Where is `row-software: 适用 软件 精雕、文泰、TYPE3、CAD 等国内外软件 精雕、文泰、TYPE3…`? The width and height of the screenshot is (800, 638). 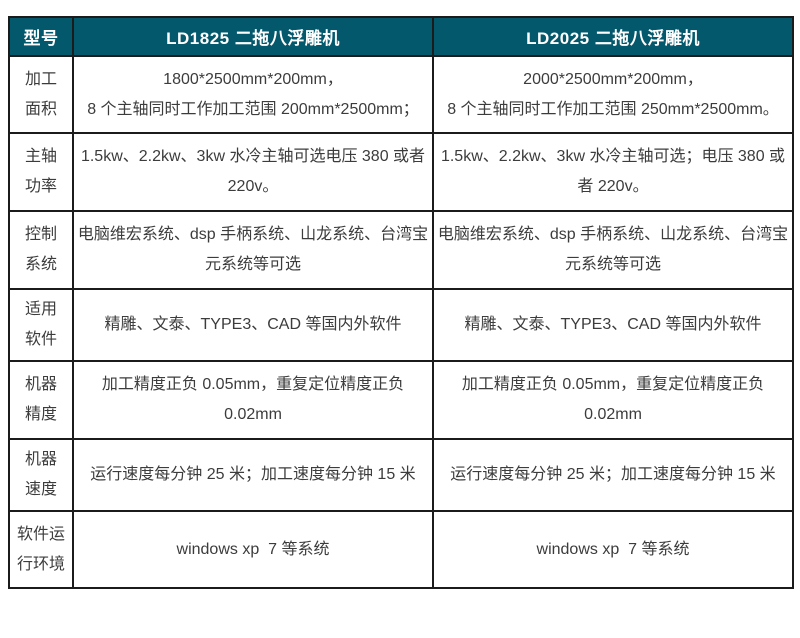 row-software: 适用 软件 精雕、文泰、TYPE3、CAD 等国内外软件 精雕、文泰、TYPE3… is located at coordinates (401, 325).